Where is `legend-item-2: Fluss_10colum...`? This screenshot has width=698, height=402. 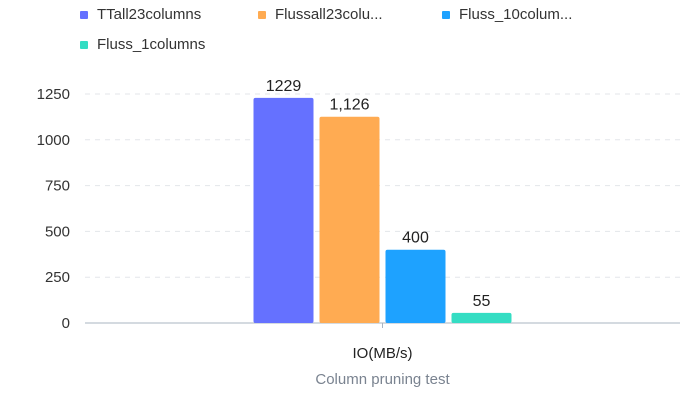 legend-item-2: Fluss_10colum... is located at coordinates (507, 14).